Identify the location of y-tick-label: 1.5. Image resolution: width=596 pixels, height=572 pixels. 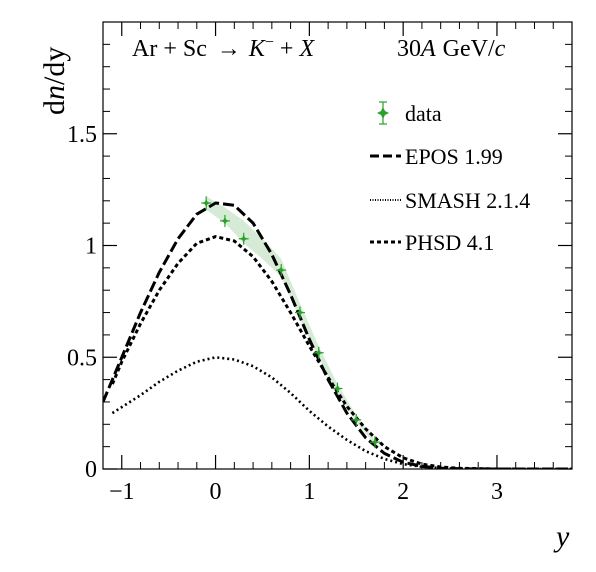
(82, 135).